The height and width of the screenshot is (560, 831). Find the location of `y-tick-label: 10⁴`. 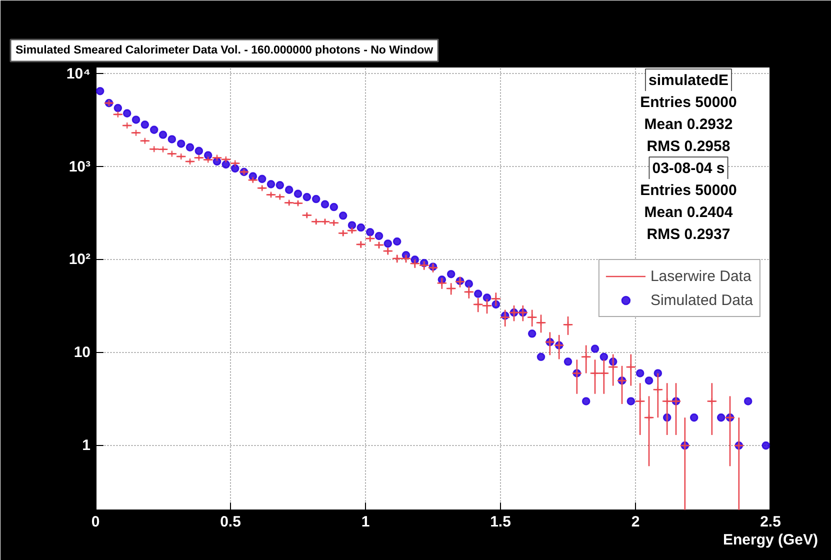

y-tick-label: 10⁴ is located at coordinates (78, 73).